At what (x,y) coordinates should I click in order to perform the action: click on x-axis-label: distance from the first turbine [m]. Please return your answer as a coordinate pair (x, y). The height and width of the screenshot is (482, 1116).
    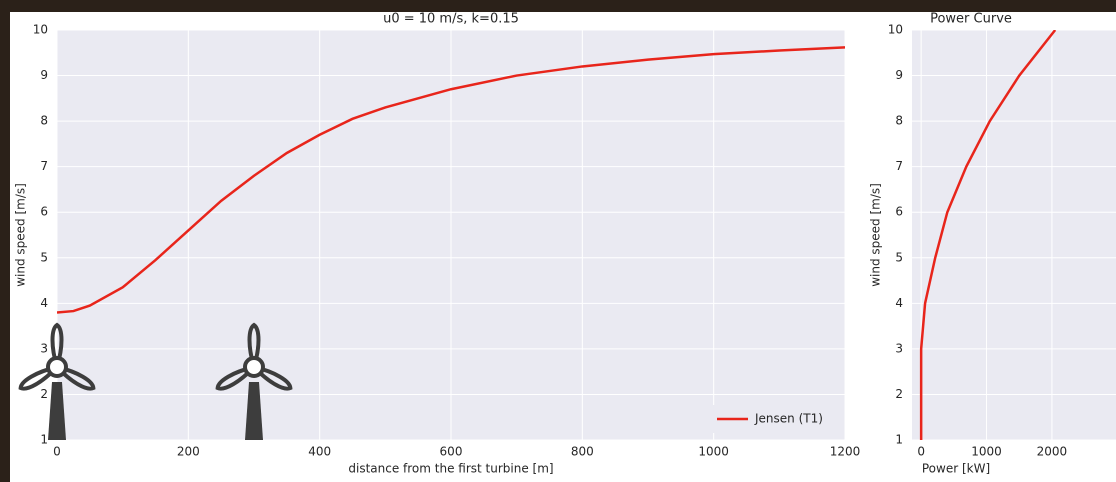
    Looking at the image, I should click on (450, 469).